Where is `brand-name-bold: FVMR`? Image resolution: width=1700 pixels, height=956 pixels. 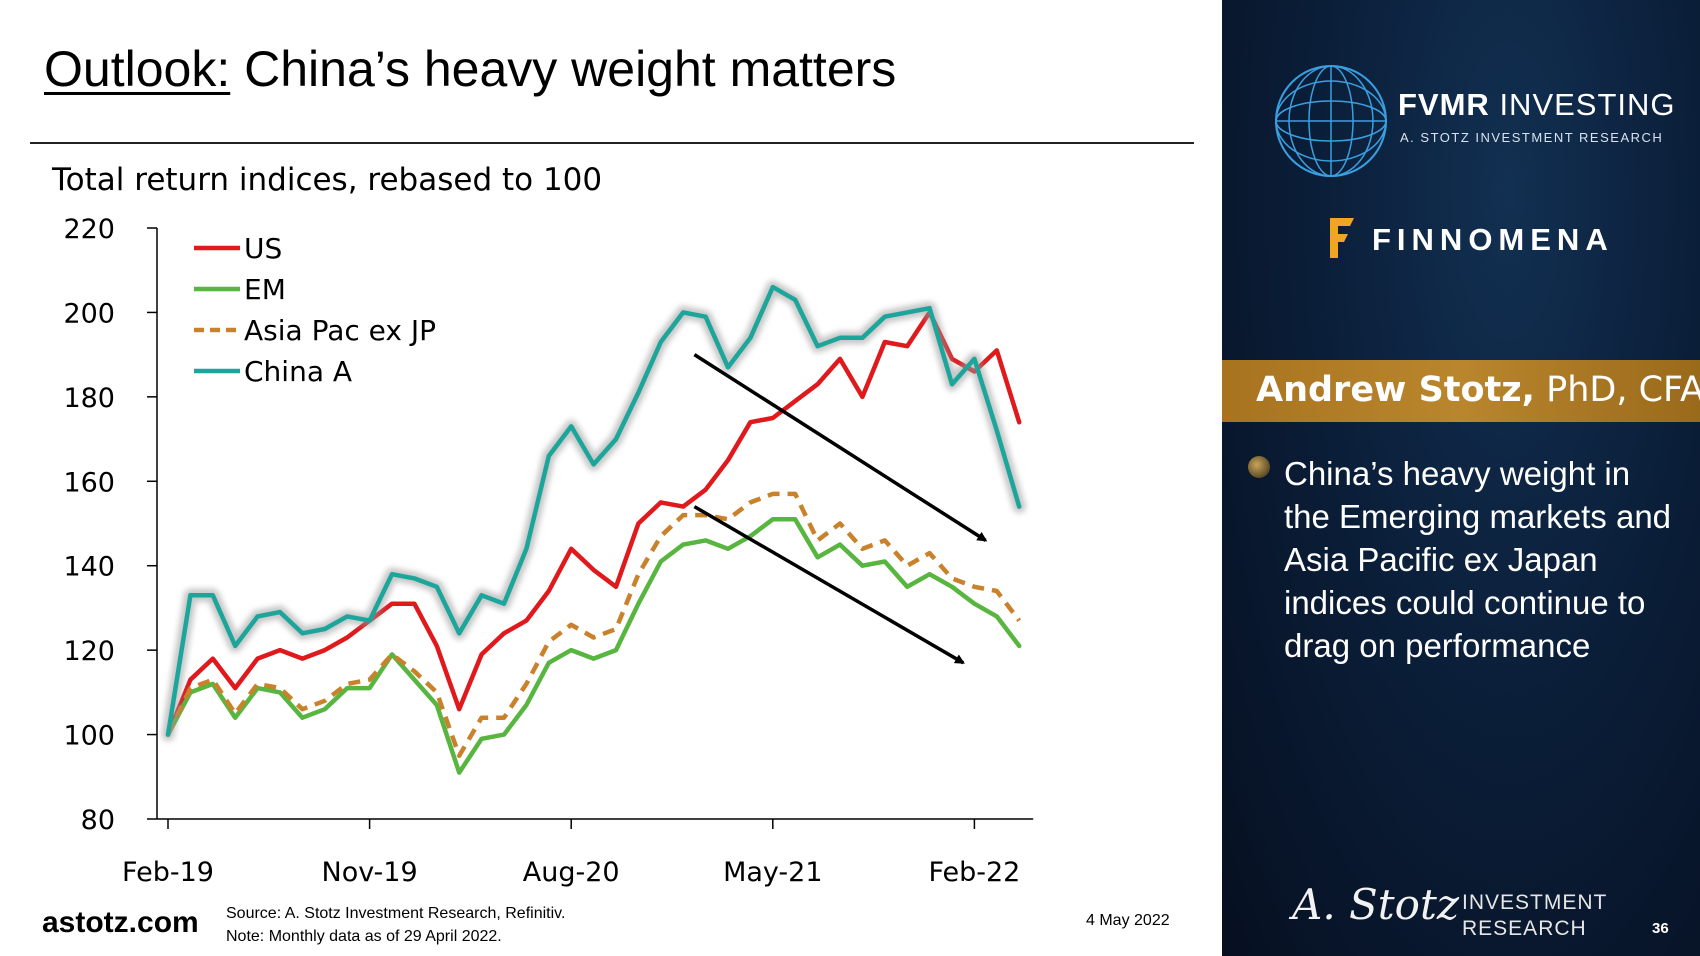 brand-name-bold: FVMR is located at coordinates (1444, 104).